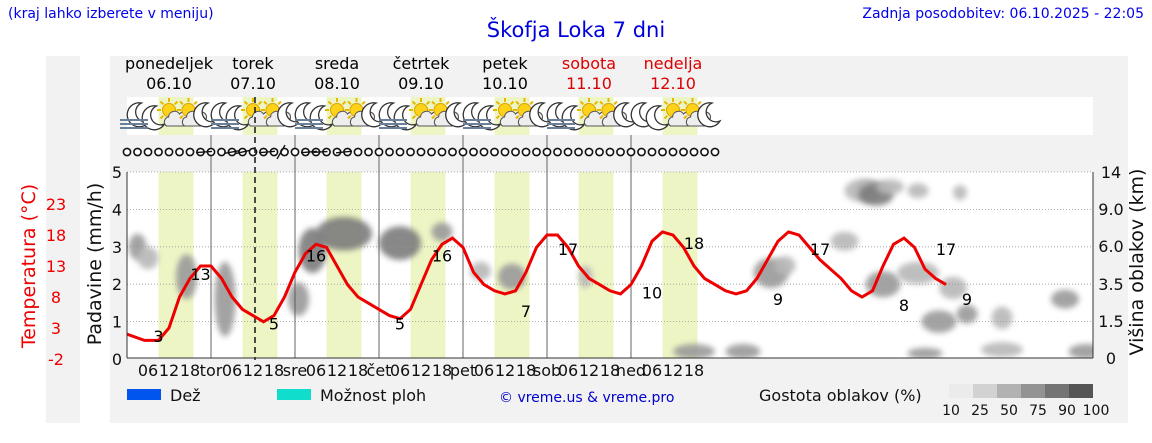 The height and width of the screenshot is (443, 1152). I want to click on x-tick-label: tor, so click(211, 370).